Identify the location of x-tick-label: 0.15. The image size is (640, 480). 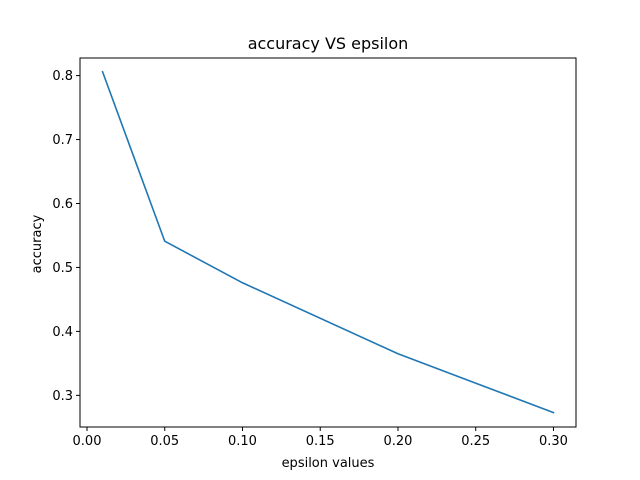
(320, 441).